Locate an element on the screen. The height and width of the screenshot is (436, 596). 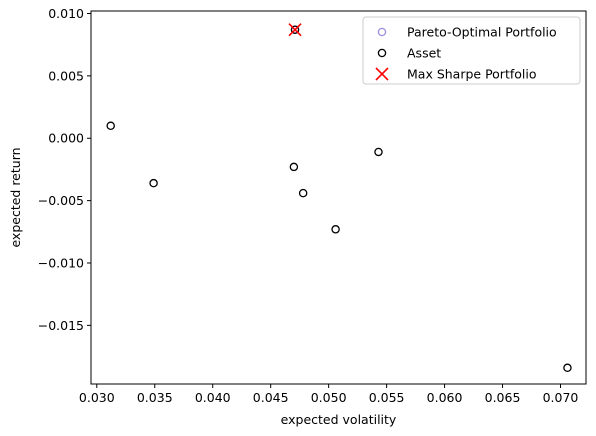
legend-label-pareto-optimal-portfolio: Pareto-Optimal Portfolio is located at coordinates (482, 32).